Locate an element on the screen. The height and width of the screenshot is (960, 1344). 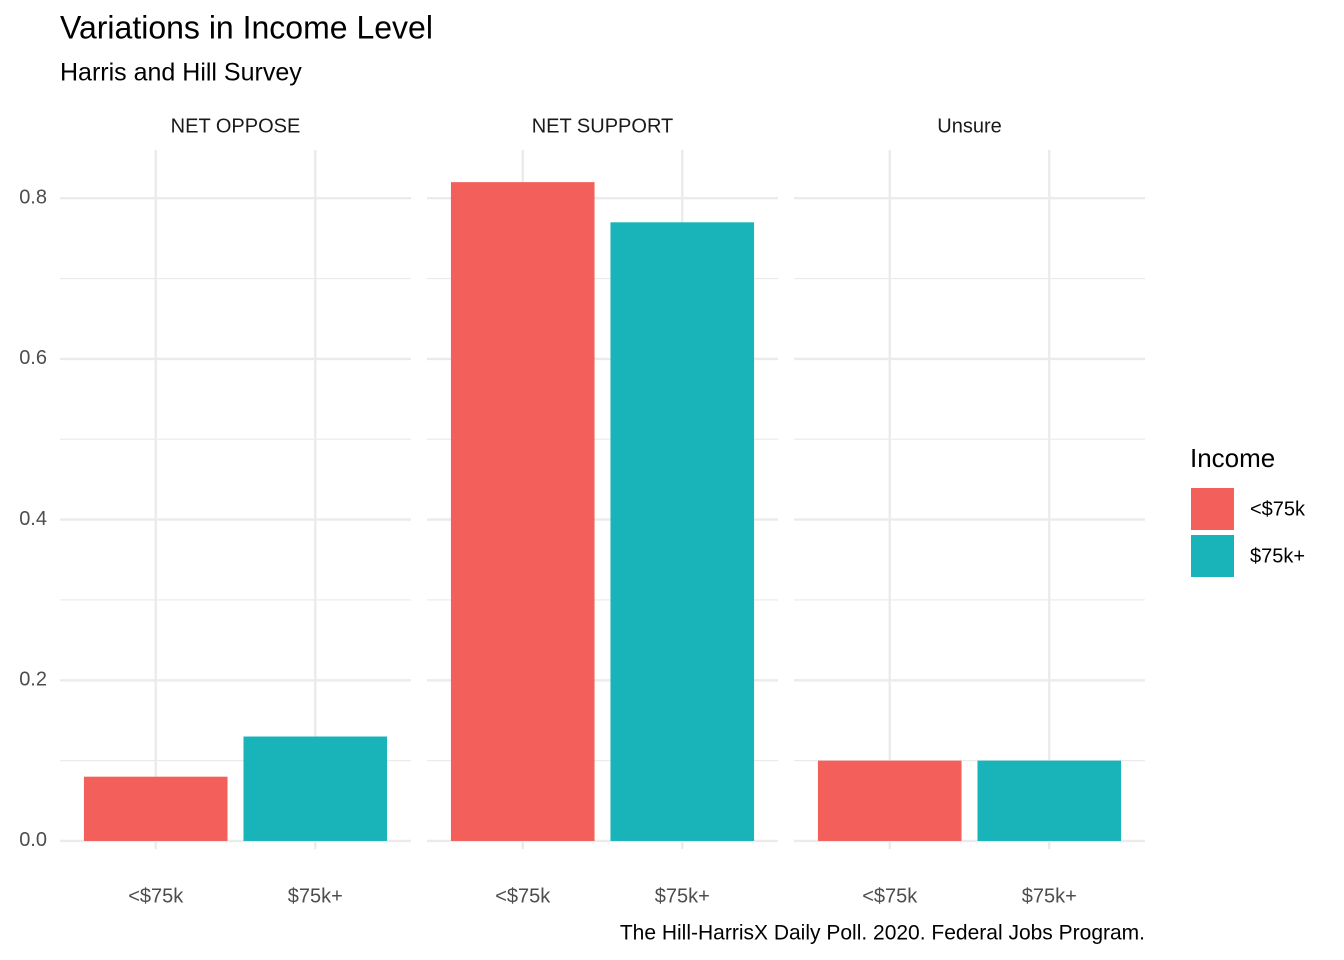
facet-label: Unsure is located at coordinates (969, 126).